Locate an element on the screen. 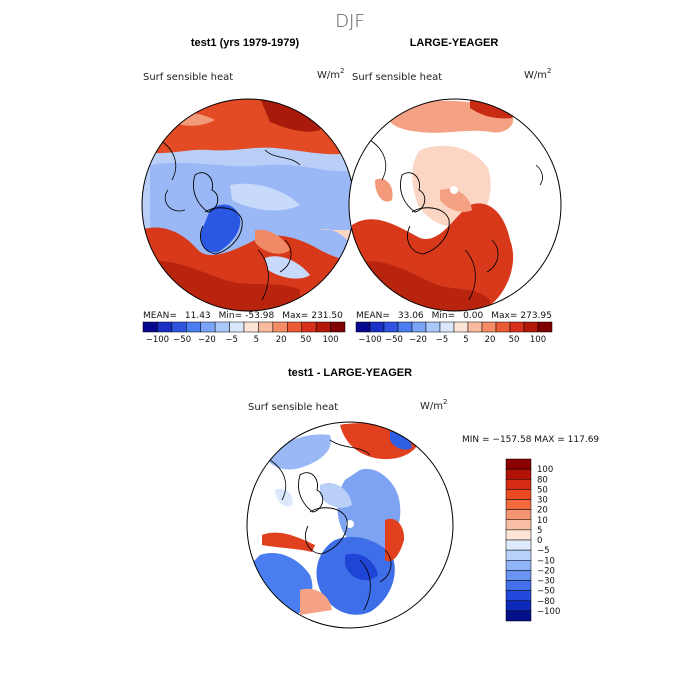 This screenshot has width=700, height=700. panel3-colorbar-tick-label: 100 is located at coordinates (545, 470).